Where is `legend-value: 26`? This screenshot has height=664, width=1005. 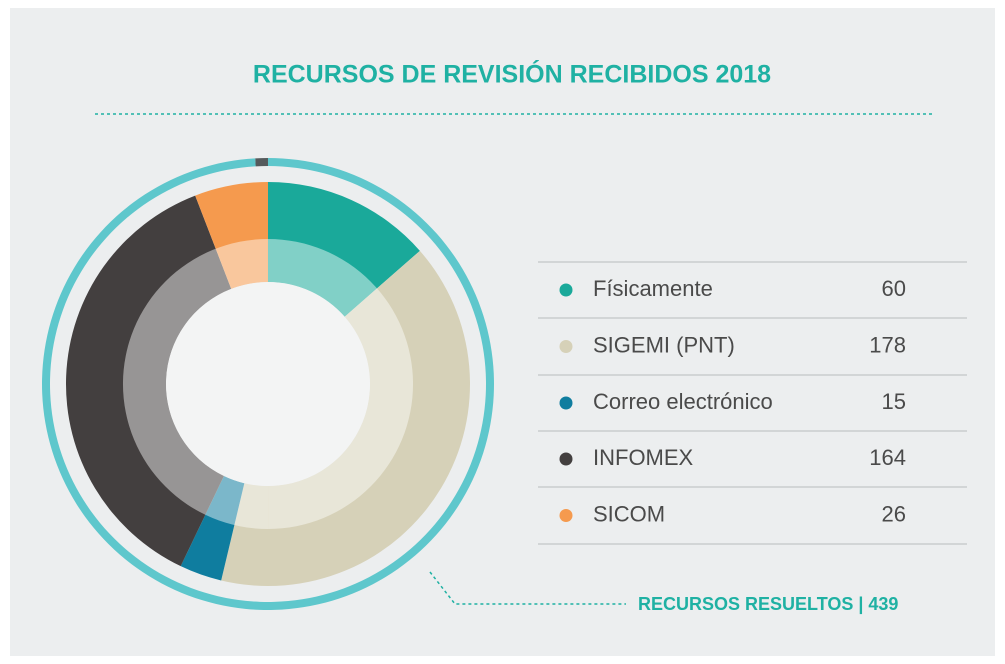
legend-value: 26 is located at coordinates (894, 513).